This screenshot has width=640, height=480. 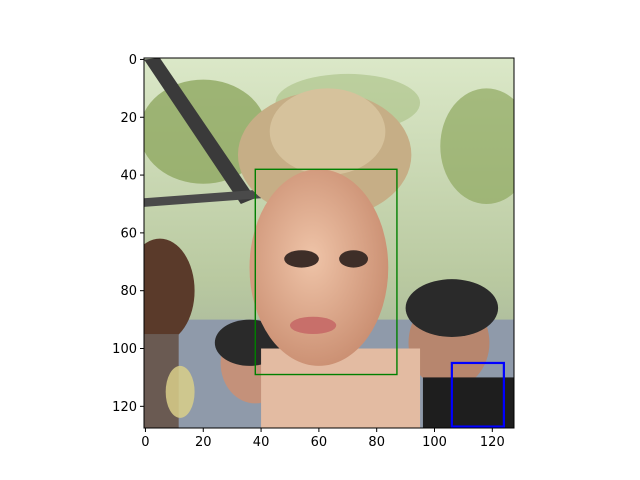 I want to click on subject-eye-left, so click(x=301, y=259).